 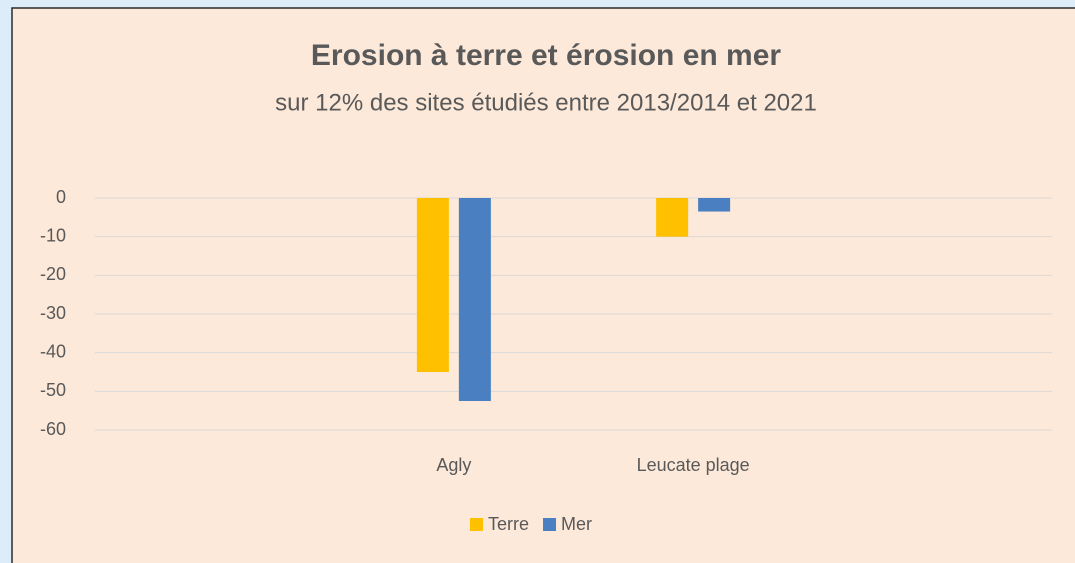 What do you see at coordinates (576, 524) in the screenshot?
I see `legend-label: Mer` at bounding box center [576, 524].